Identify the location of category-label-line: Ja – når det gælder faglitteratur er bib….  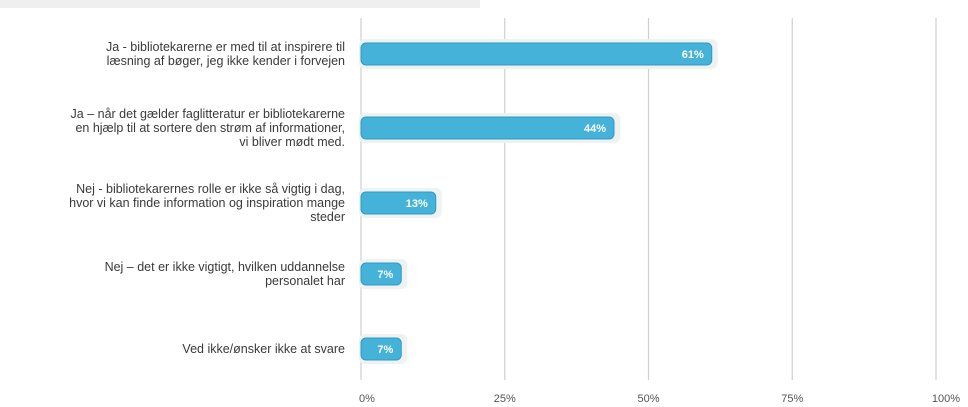
(208, 114).